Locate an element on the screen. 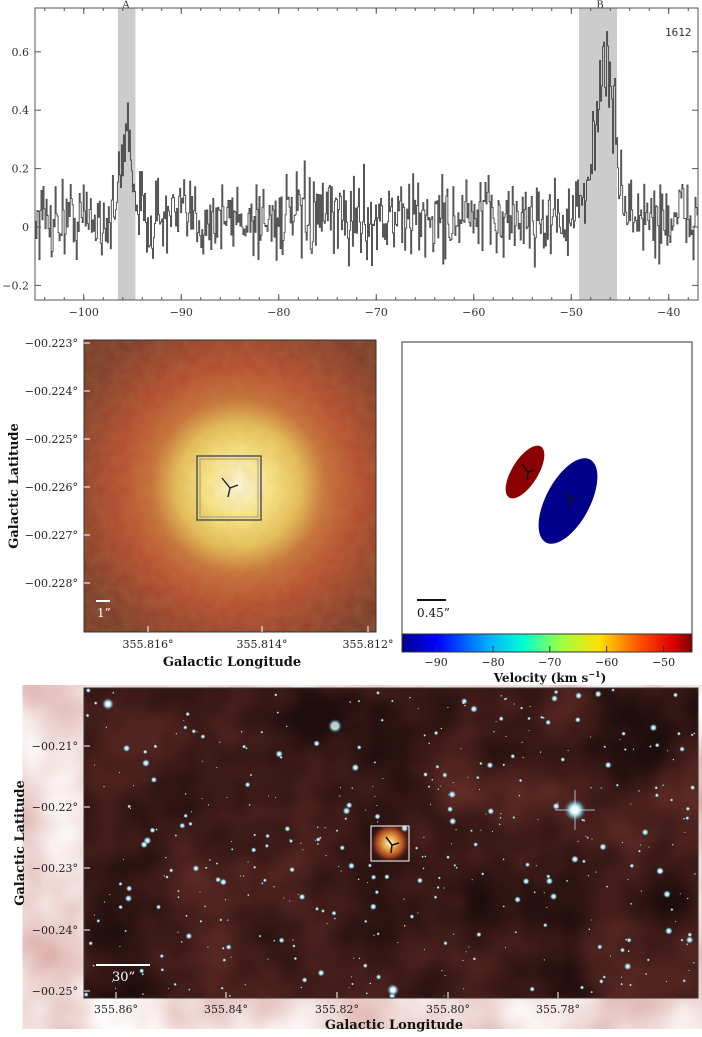 The height and width of the screenshot is (1037, 702). colorbar-label: Velocity (km s−1) is located at coordinates (550, 677).